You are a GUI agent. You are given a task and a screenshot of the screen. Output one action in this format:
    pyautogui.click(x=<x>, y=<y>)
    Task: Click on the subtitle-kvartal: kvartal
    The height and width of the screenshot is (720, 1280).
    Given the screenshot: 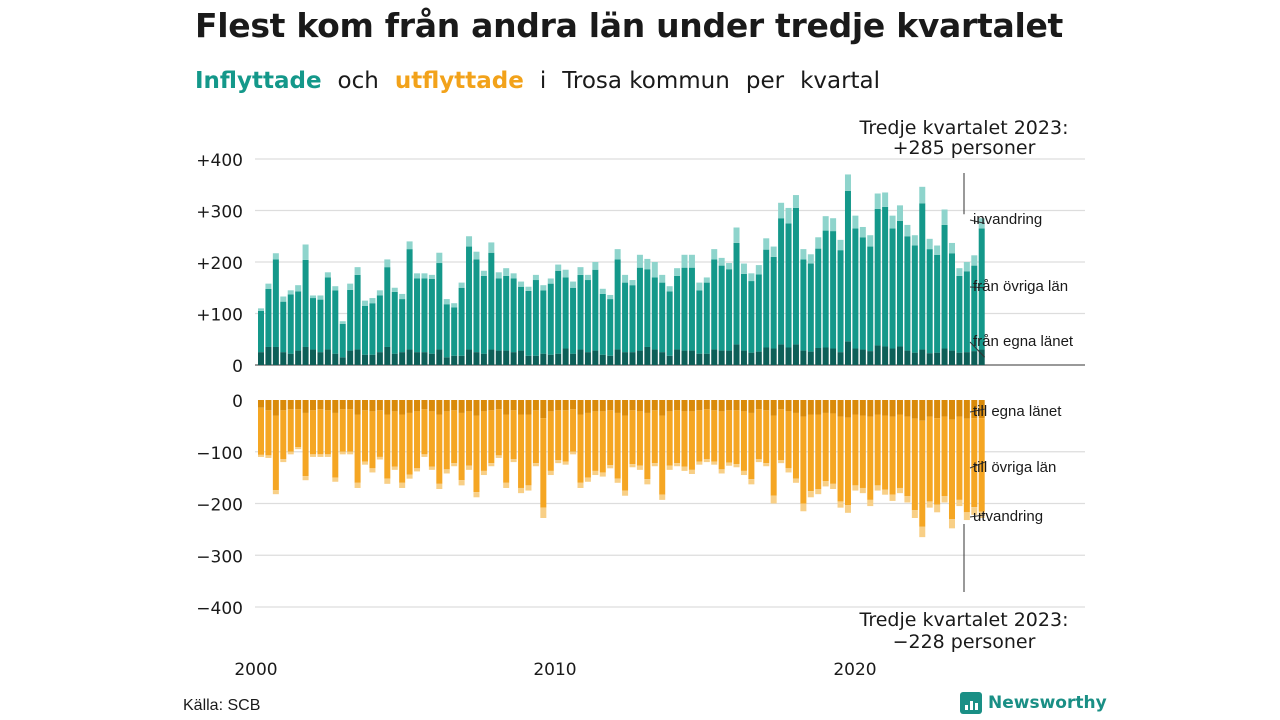 What is the action you would take?
    pyautogui.click(x=840, y=81)
    